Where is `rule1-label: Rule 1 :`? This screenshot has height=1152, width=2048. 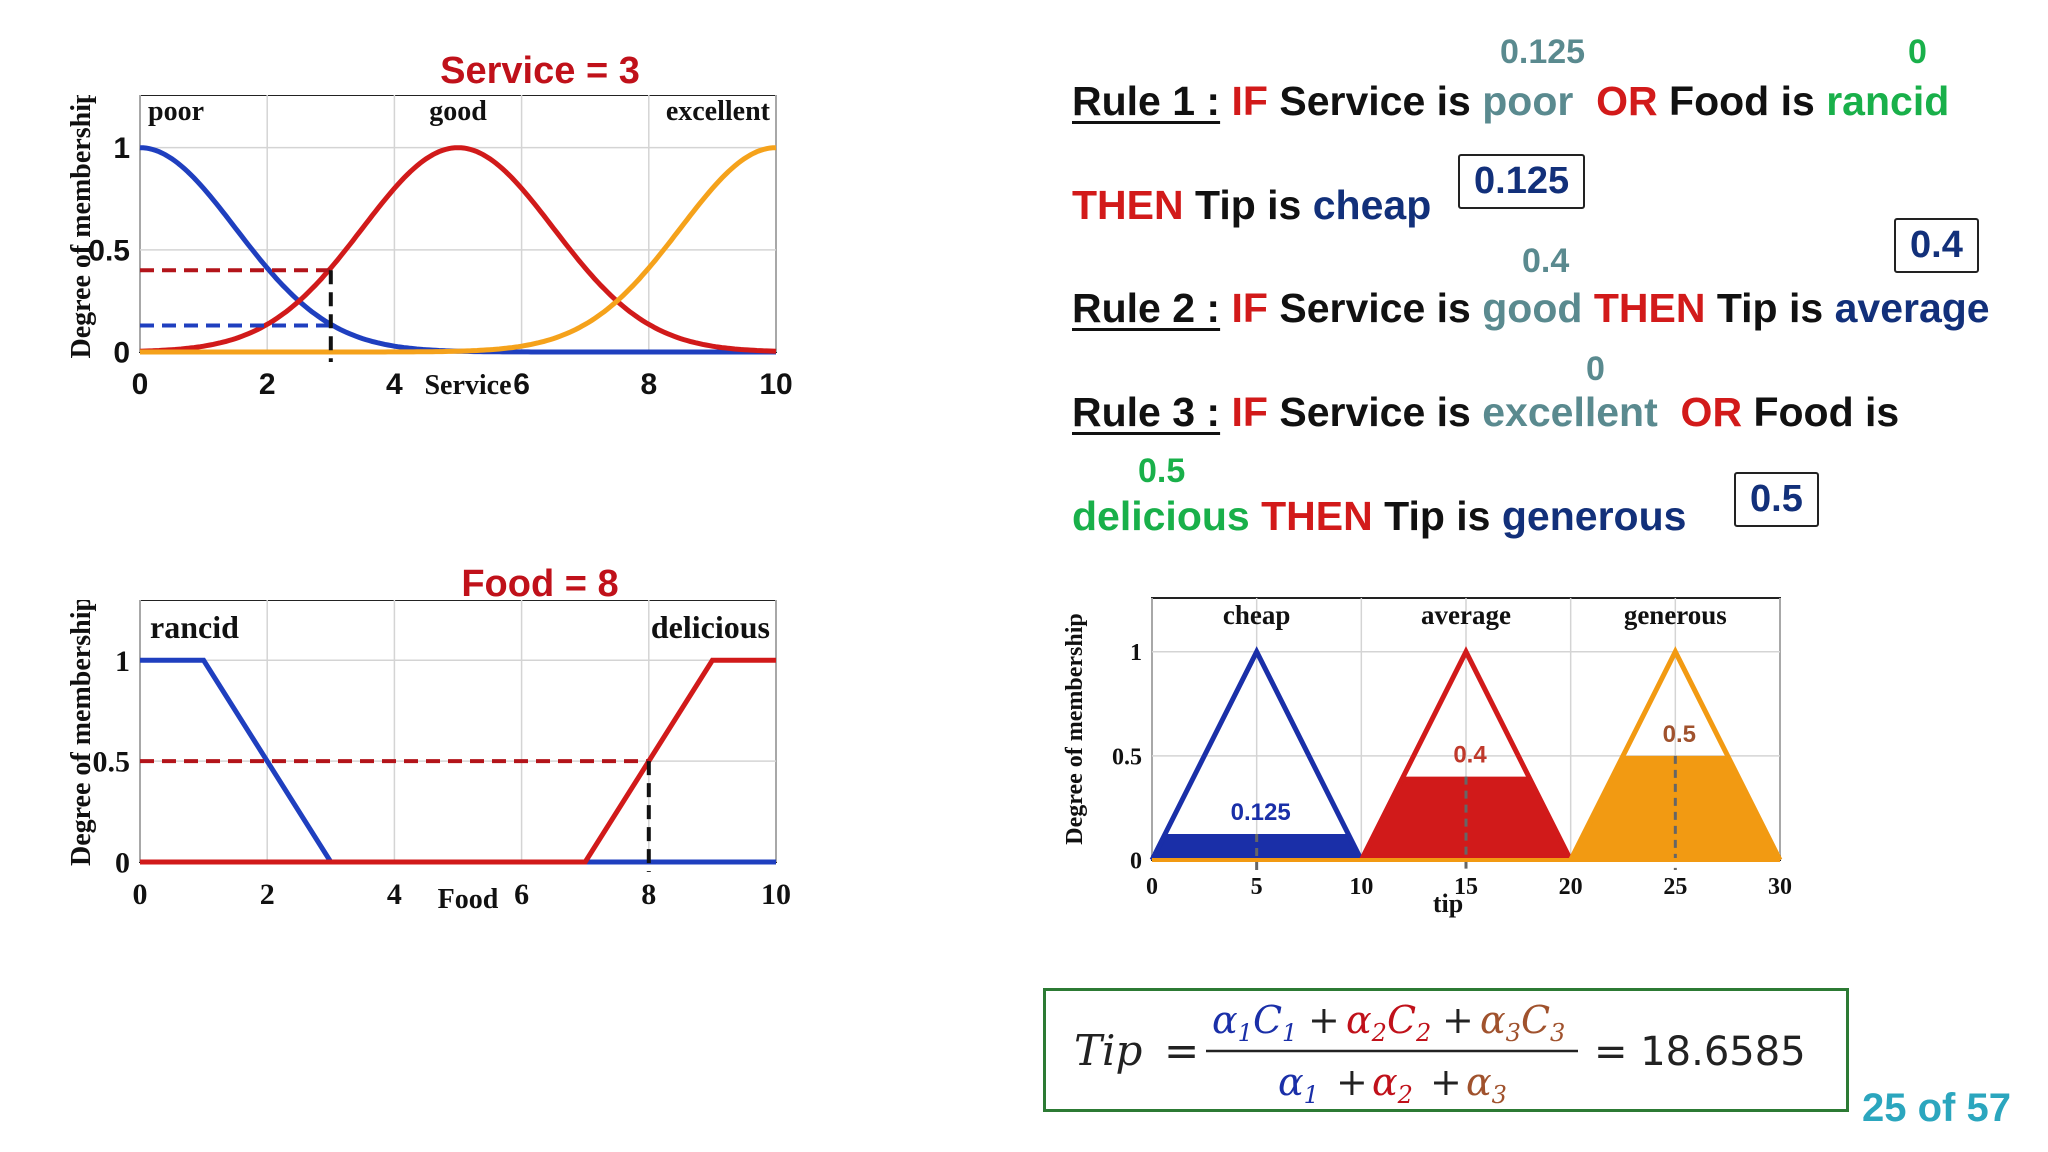
rule1-label: Rule 1 : is located at coordinates (1146, 101).